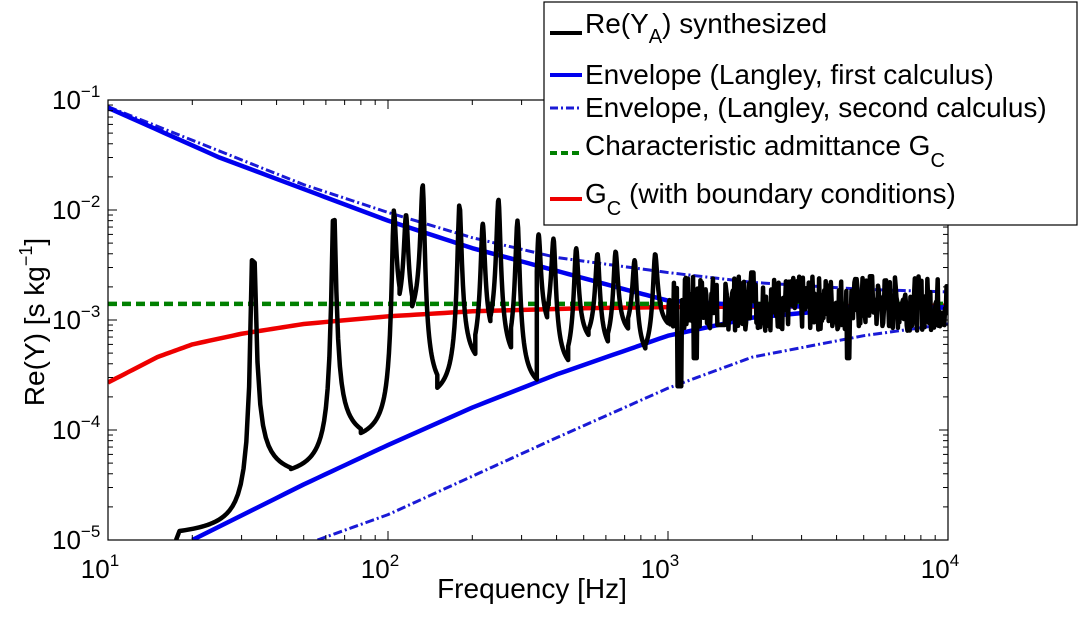 This screenshot has width=1079, height=619. Describe the element at coordinates (789, 74) in the screenshot. I see `legend-label-envelope-first: Envelope (Langley, first calculus)` at that location.